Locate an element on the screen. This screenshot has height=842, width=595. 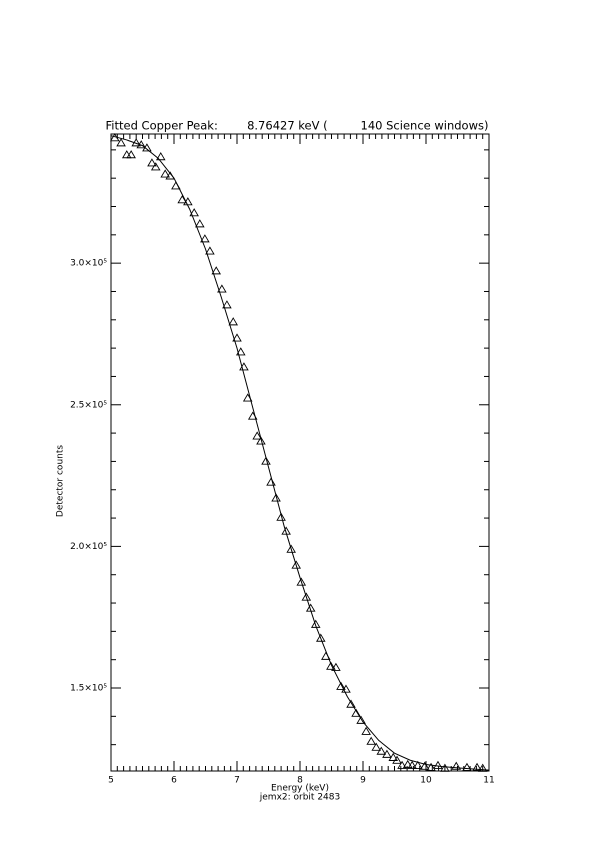
x-tick-label: 5 is located at coordinates (111, 781).